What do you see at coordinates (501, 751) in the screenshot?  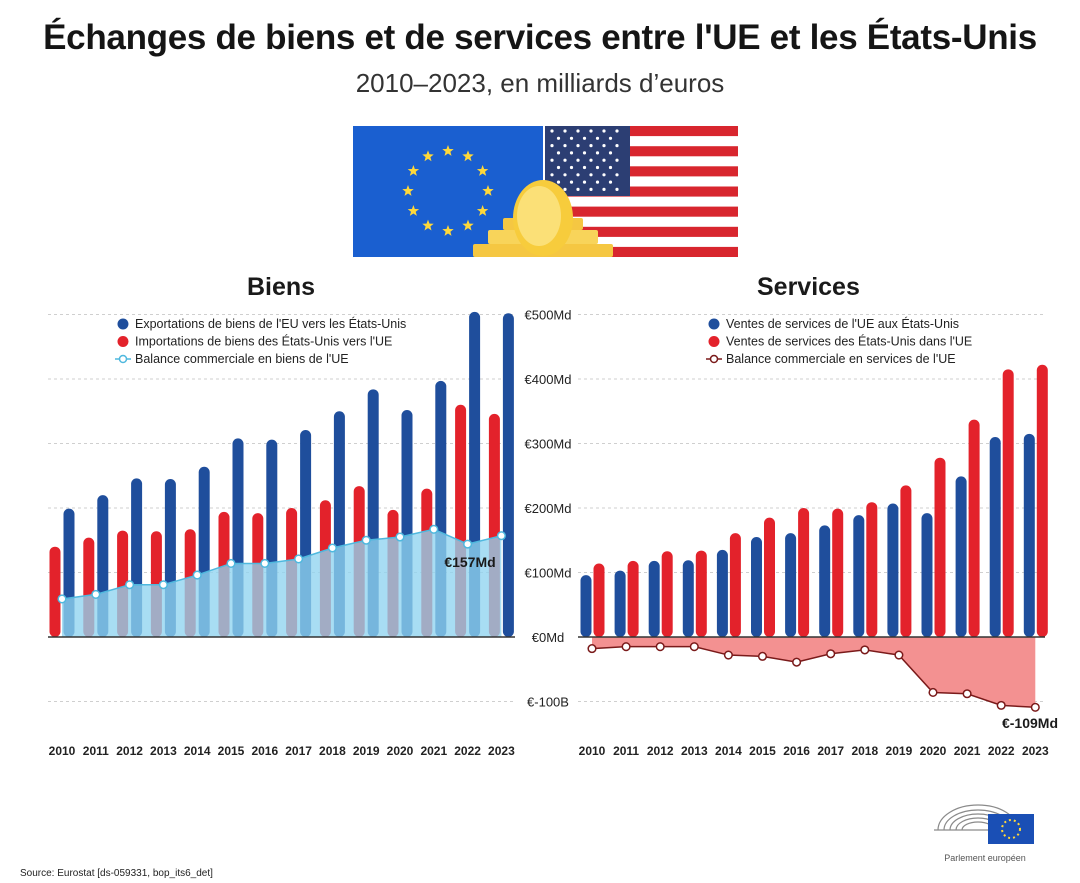 I see `x-tick-label: 2023` at bounding box center [501, 751].